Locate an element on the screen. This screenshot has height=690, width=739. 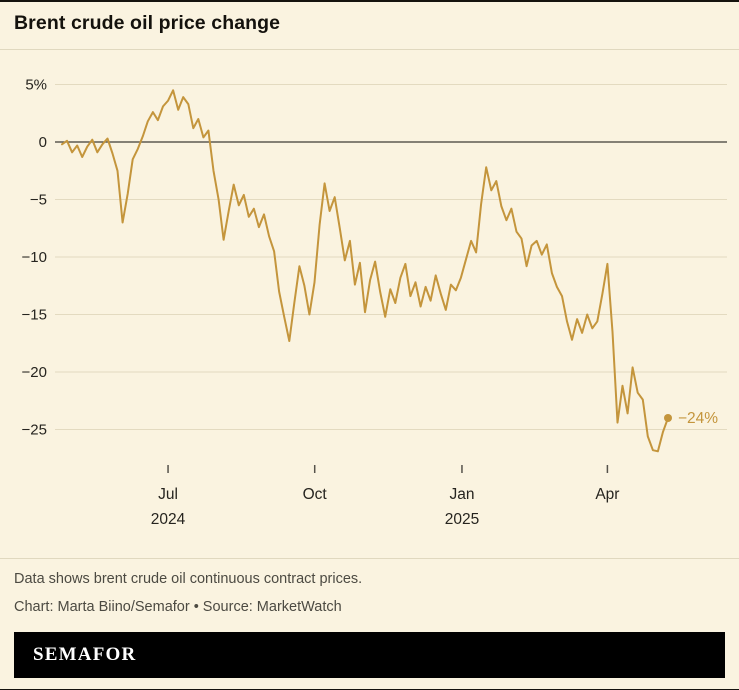
y-axis-label: −5 is located at coordinates (38, 200).